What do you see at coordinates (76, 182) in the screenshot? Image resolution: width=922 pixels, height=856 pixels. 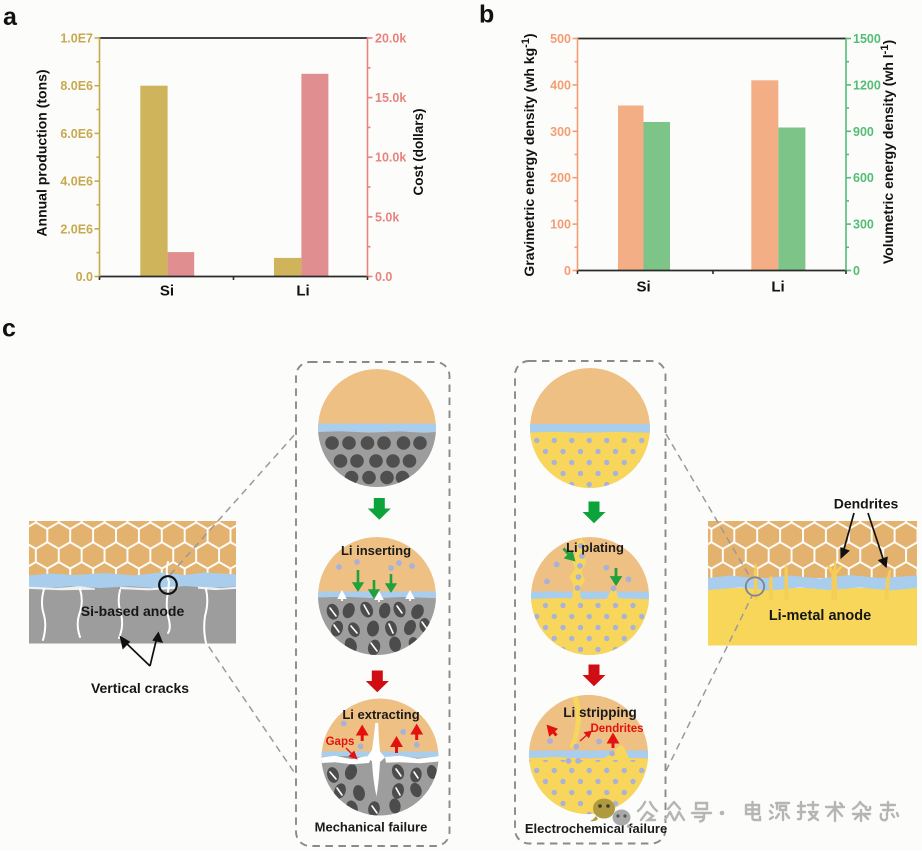 I see `svg-text: 4.0E6` at bounding box center [76, 182].